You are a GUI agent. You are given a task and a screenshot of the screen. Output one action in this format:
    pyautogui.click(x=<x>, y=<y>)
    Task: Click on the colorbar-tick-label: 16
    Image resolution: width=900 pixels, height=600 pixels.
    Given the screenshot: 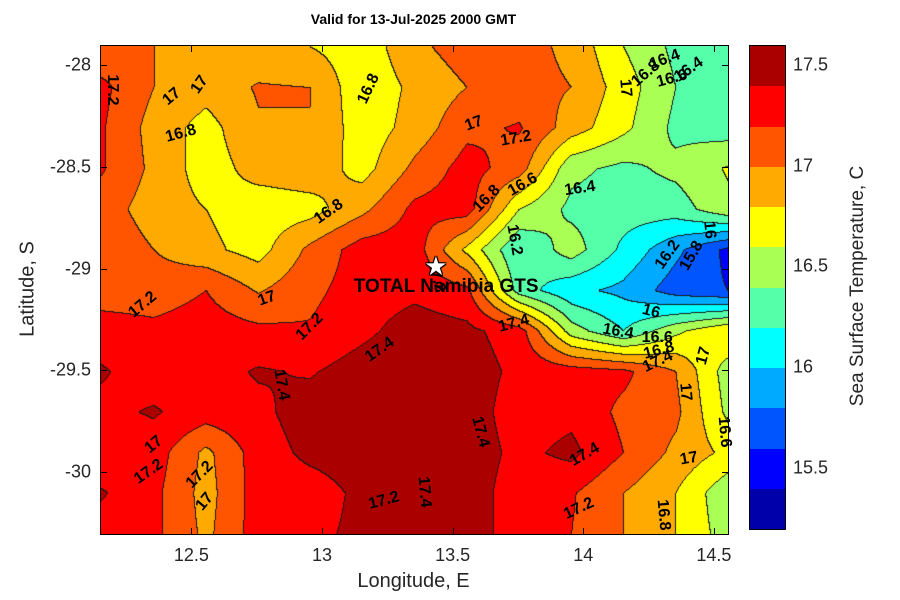 What is the action you would take?
    pyautogui.click(x=803, y=366)
    